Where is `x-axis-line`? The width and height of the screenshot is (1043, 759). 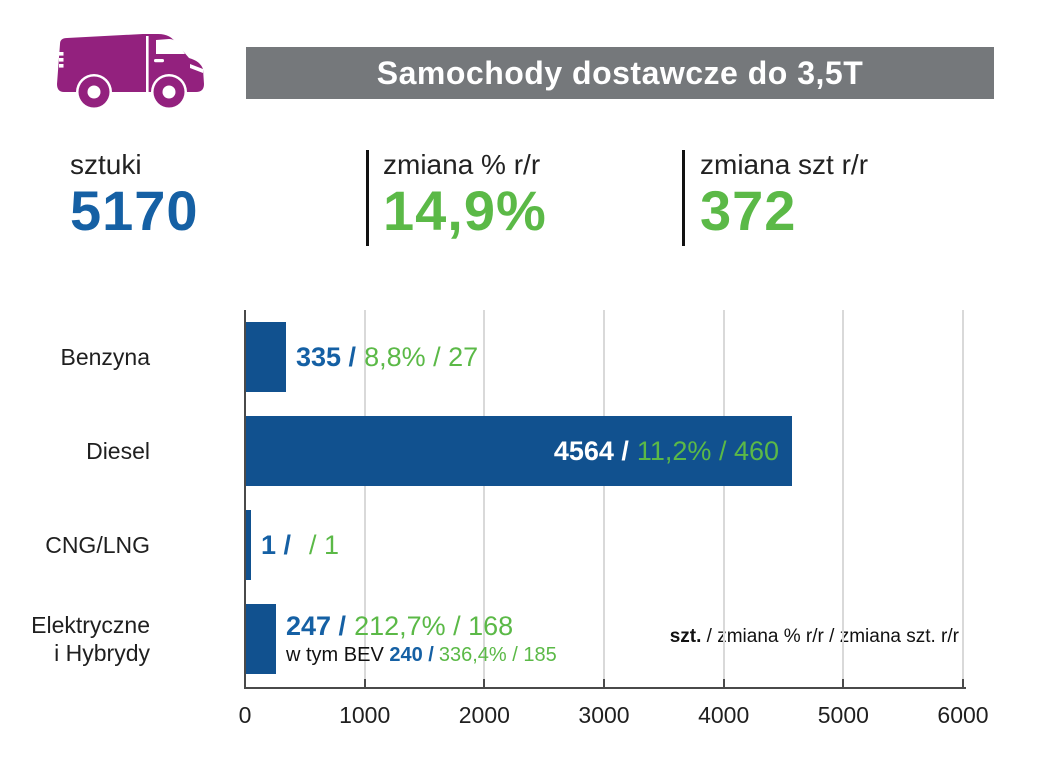
x-axis-line is located at coordinates (605, 688).